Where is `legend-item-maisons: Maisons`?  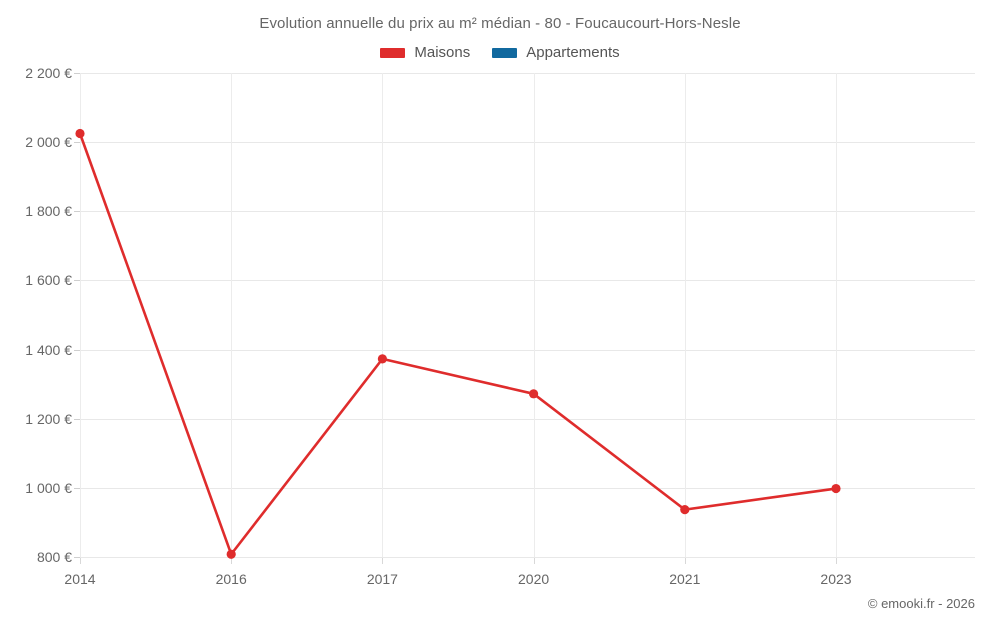
legend-item-maisons: Maisons is located at coordinates (425, 52).